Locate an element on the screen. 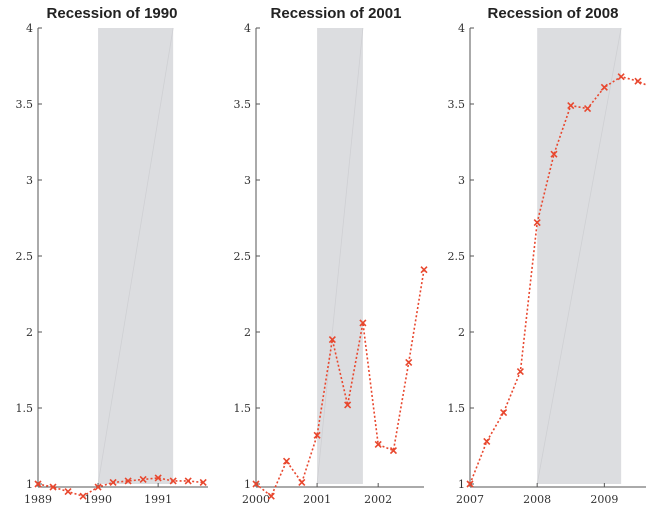 The width and height of the screenshot is (646, 526). x-tick-label: 2009 is located at coordinates (604, 499).